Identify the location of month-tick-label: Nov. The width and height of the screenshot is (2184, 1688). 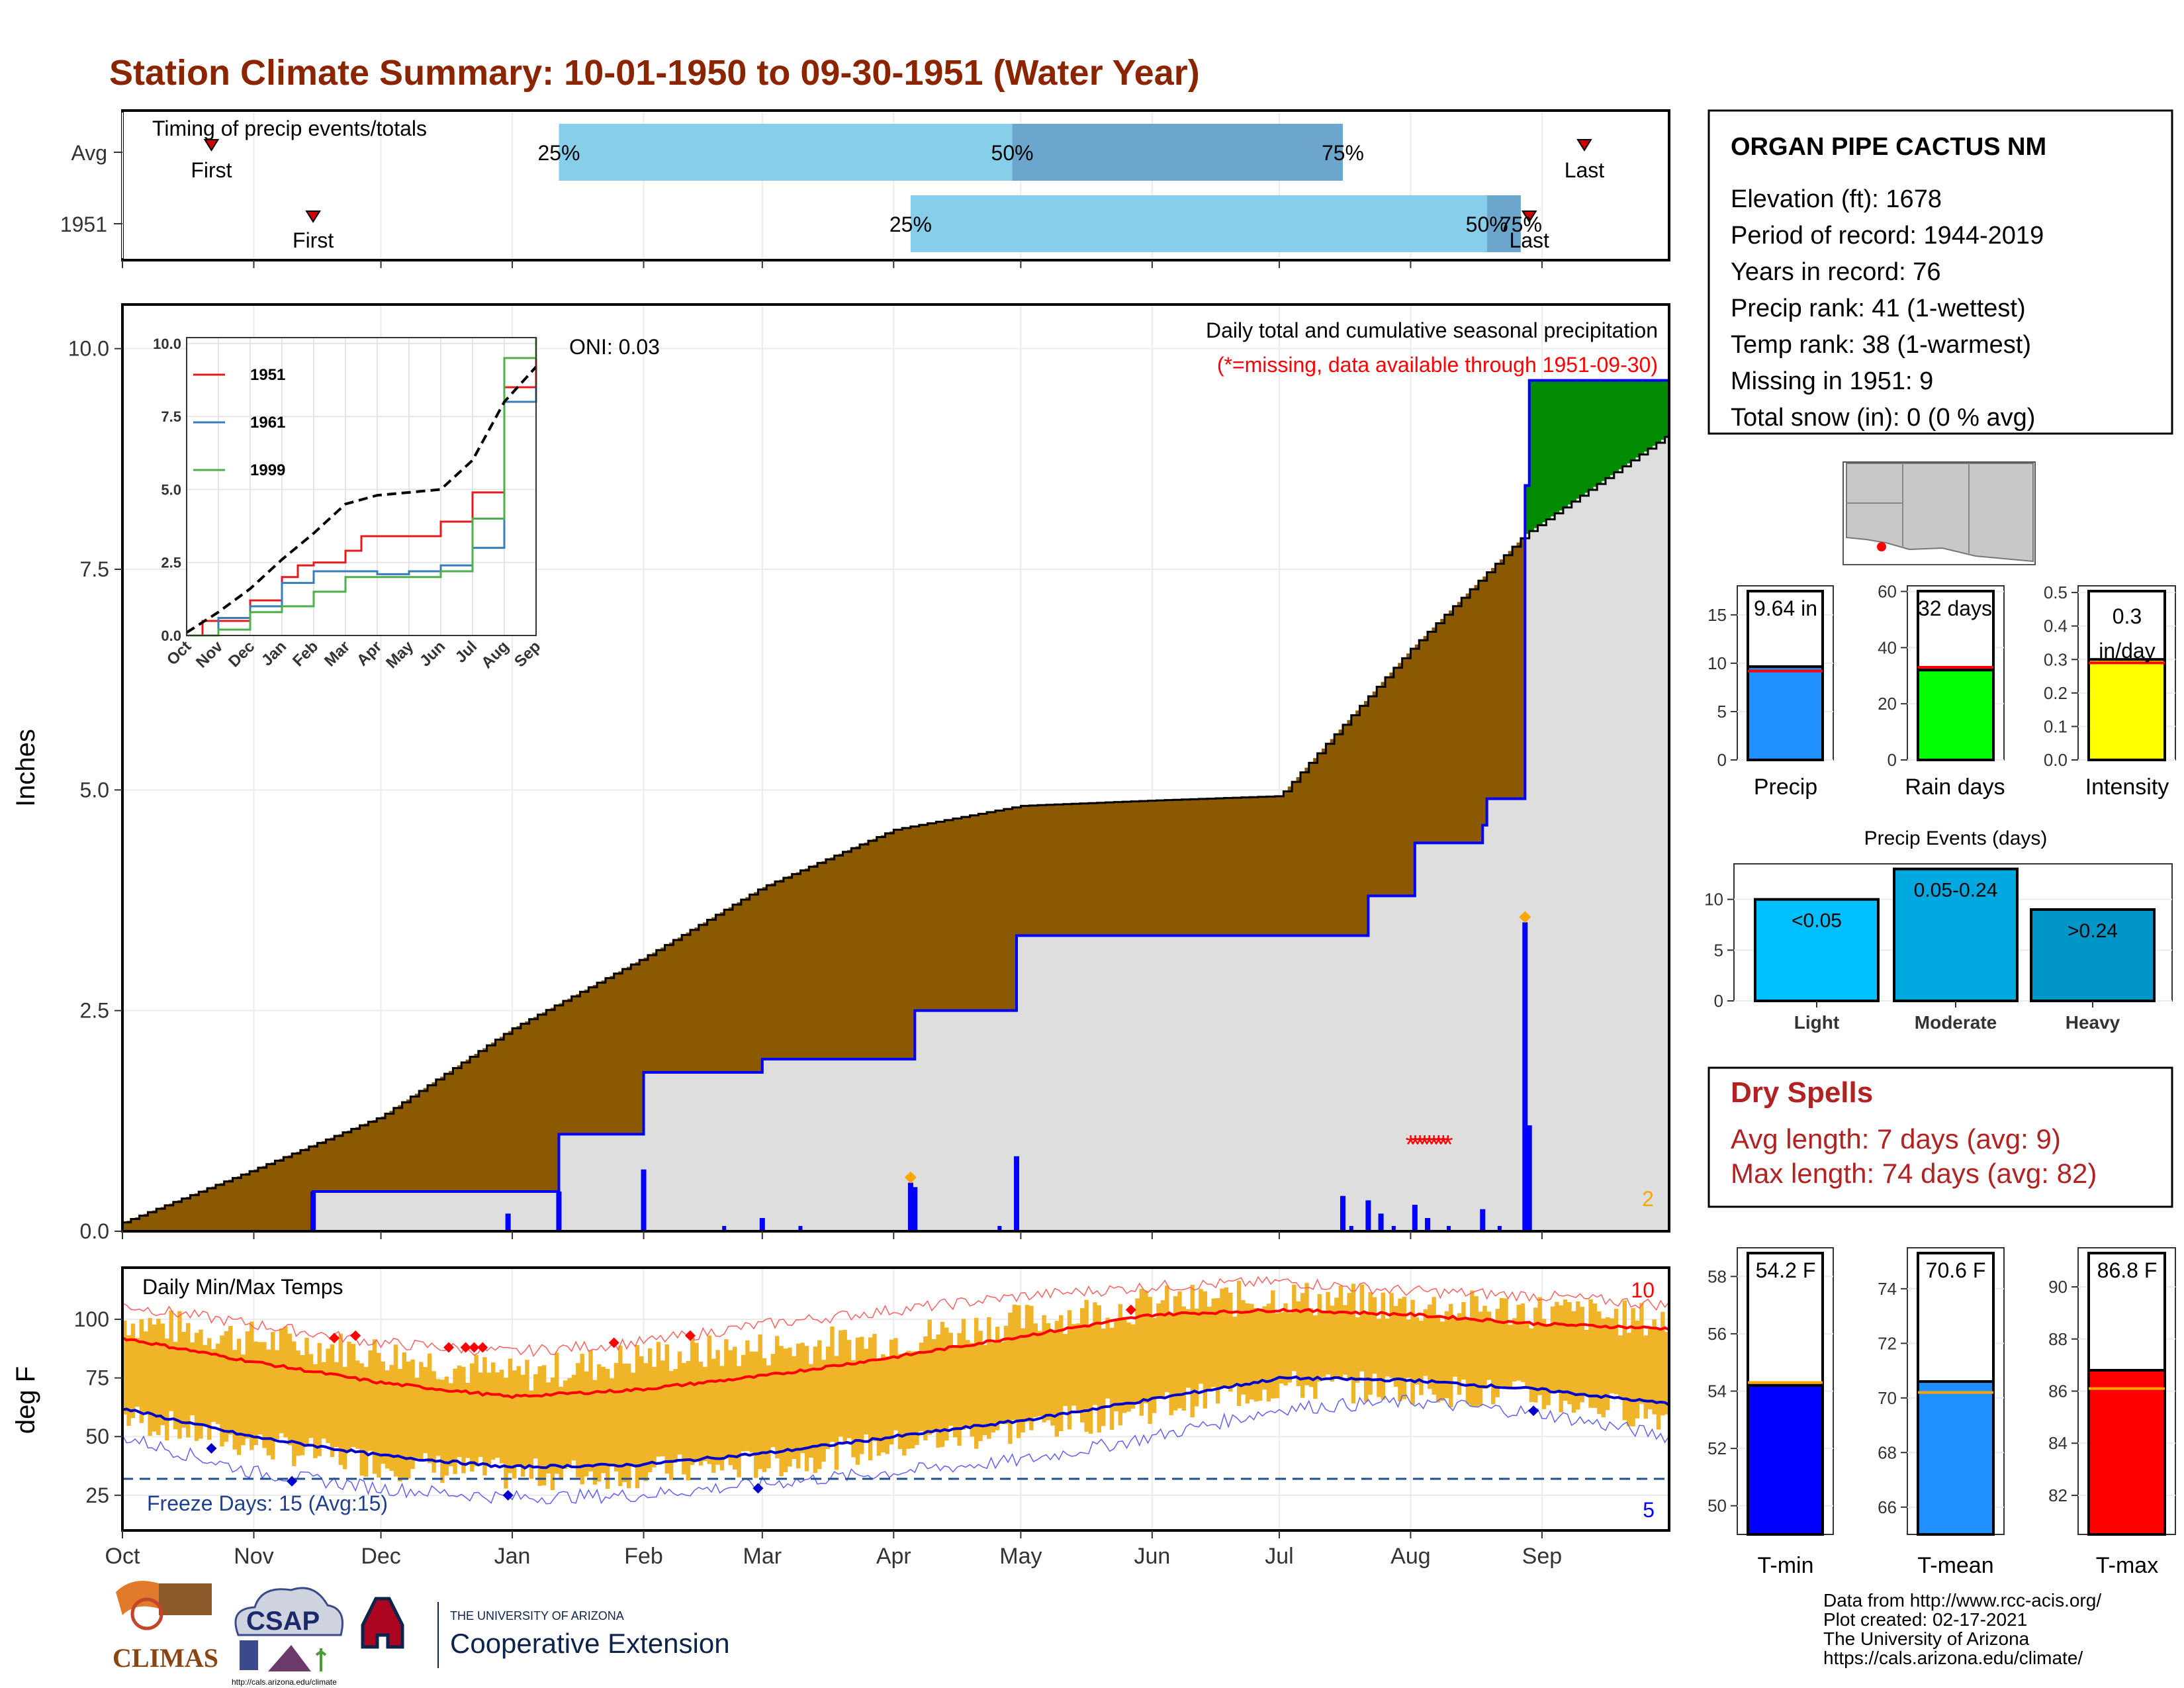
(253, 1556).